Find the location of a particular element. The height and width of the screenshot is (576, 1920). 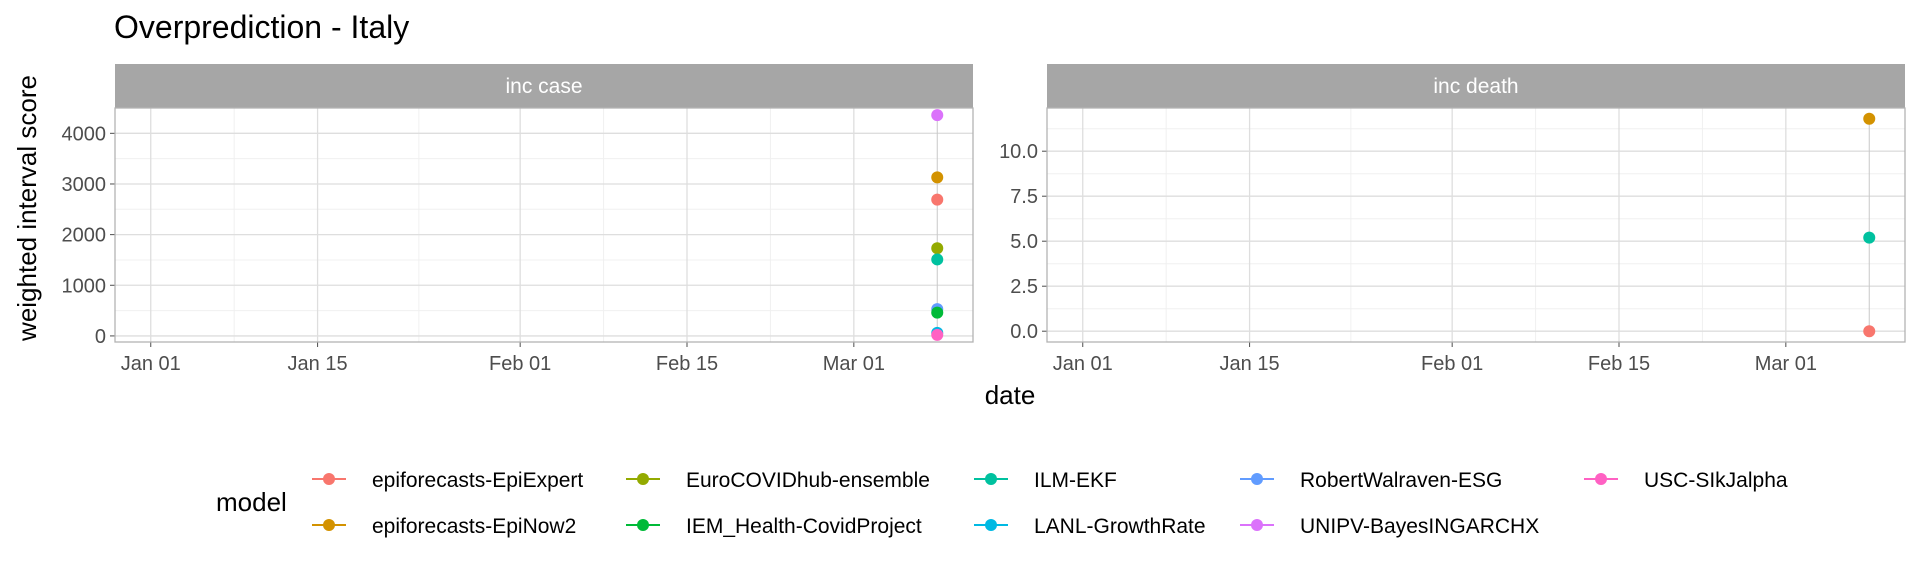

y-tick-label: 2000 is located at coordinates (84, 236).